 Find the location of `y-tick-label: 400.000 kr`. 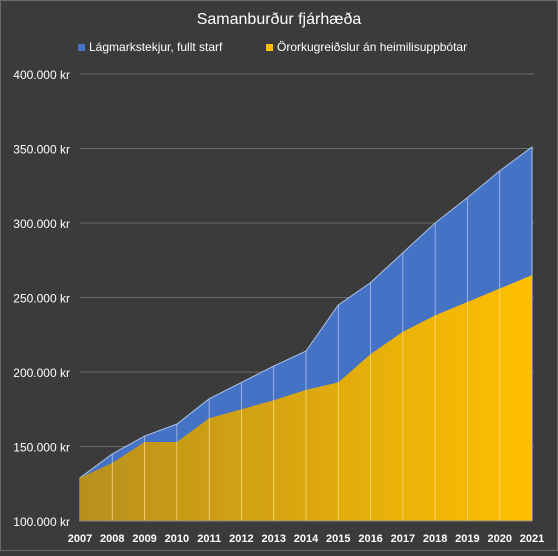

y-tick-label: 400.000 kr is located at coordinates (41, 75).